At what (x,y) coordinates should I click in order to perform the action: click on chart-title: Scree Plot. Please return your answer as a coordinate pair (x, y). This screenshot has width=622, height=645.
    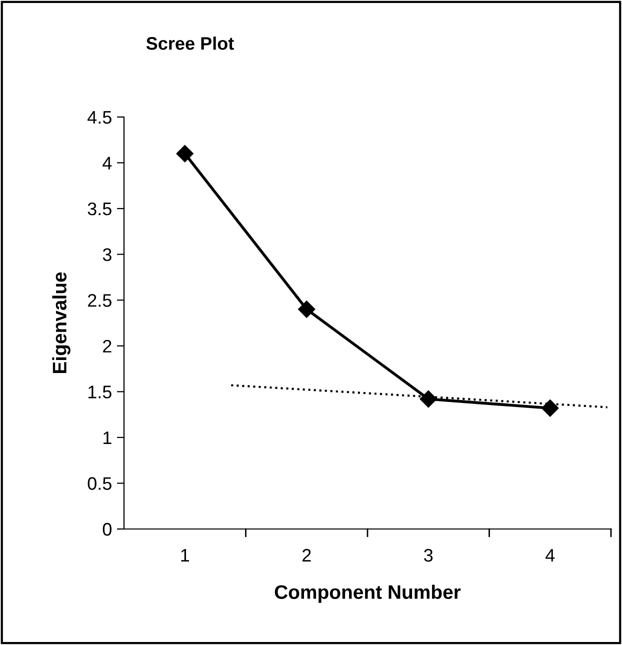
    Looking at the image, I should click on (190, 43).